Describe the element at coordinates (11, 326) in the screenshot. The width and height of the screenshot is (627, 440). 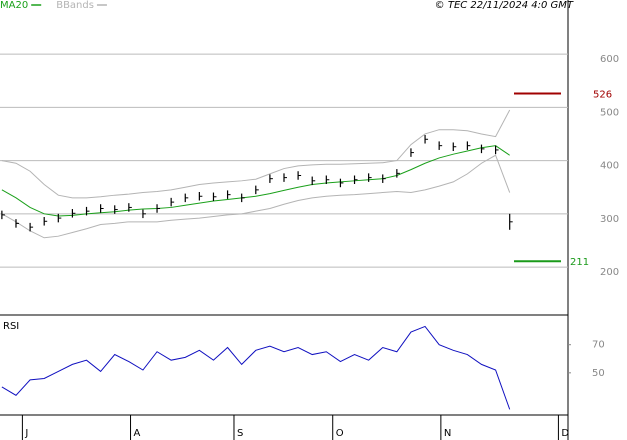
I see `panel-title: RSI` at that location.